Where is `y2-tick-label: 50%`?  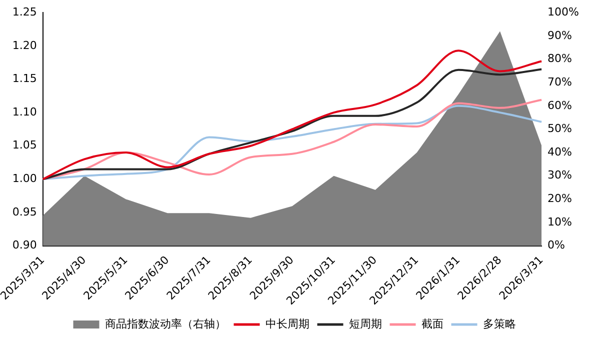 y2-tick-label: 50% is located at coordinates (560, 129).